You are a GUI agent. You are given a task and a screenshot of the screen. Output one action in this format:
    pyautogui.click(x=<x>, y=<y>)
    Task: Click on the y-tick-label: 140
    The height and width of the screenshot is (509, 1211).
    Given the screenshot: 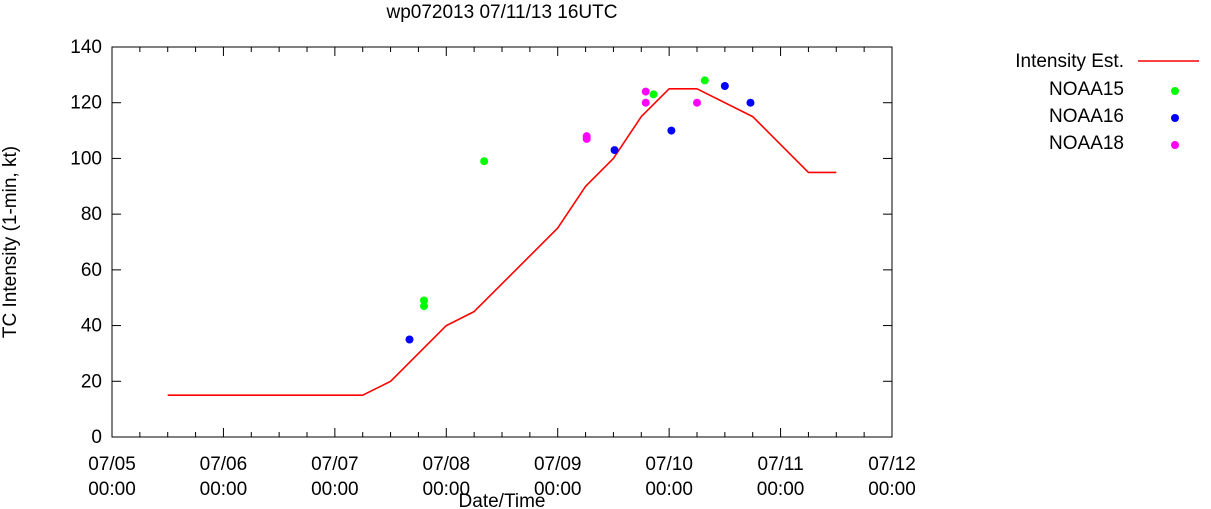 What is the action you would take?
    pyautogui.click(x=86, y=47)
    